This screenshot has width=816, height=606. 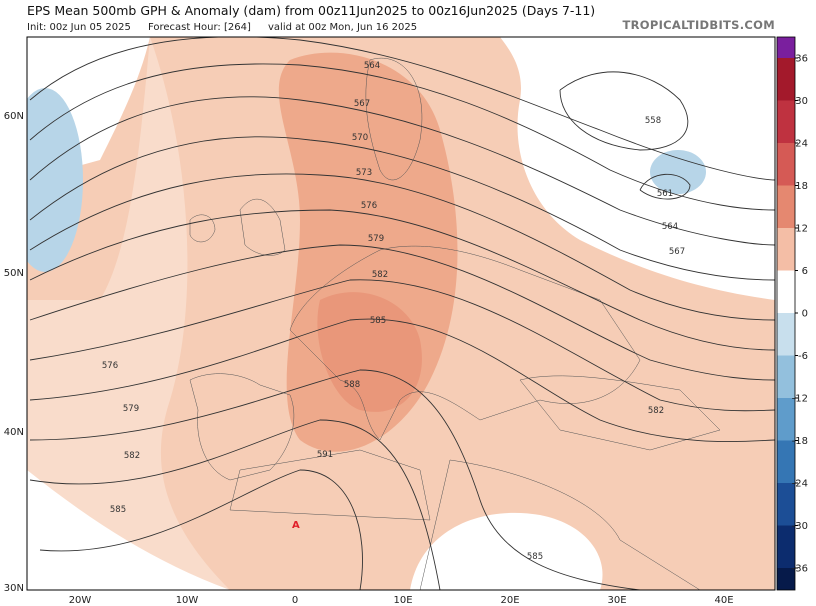 I want to click on contour-label: 591, so click(x=325, y=455).